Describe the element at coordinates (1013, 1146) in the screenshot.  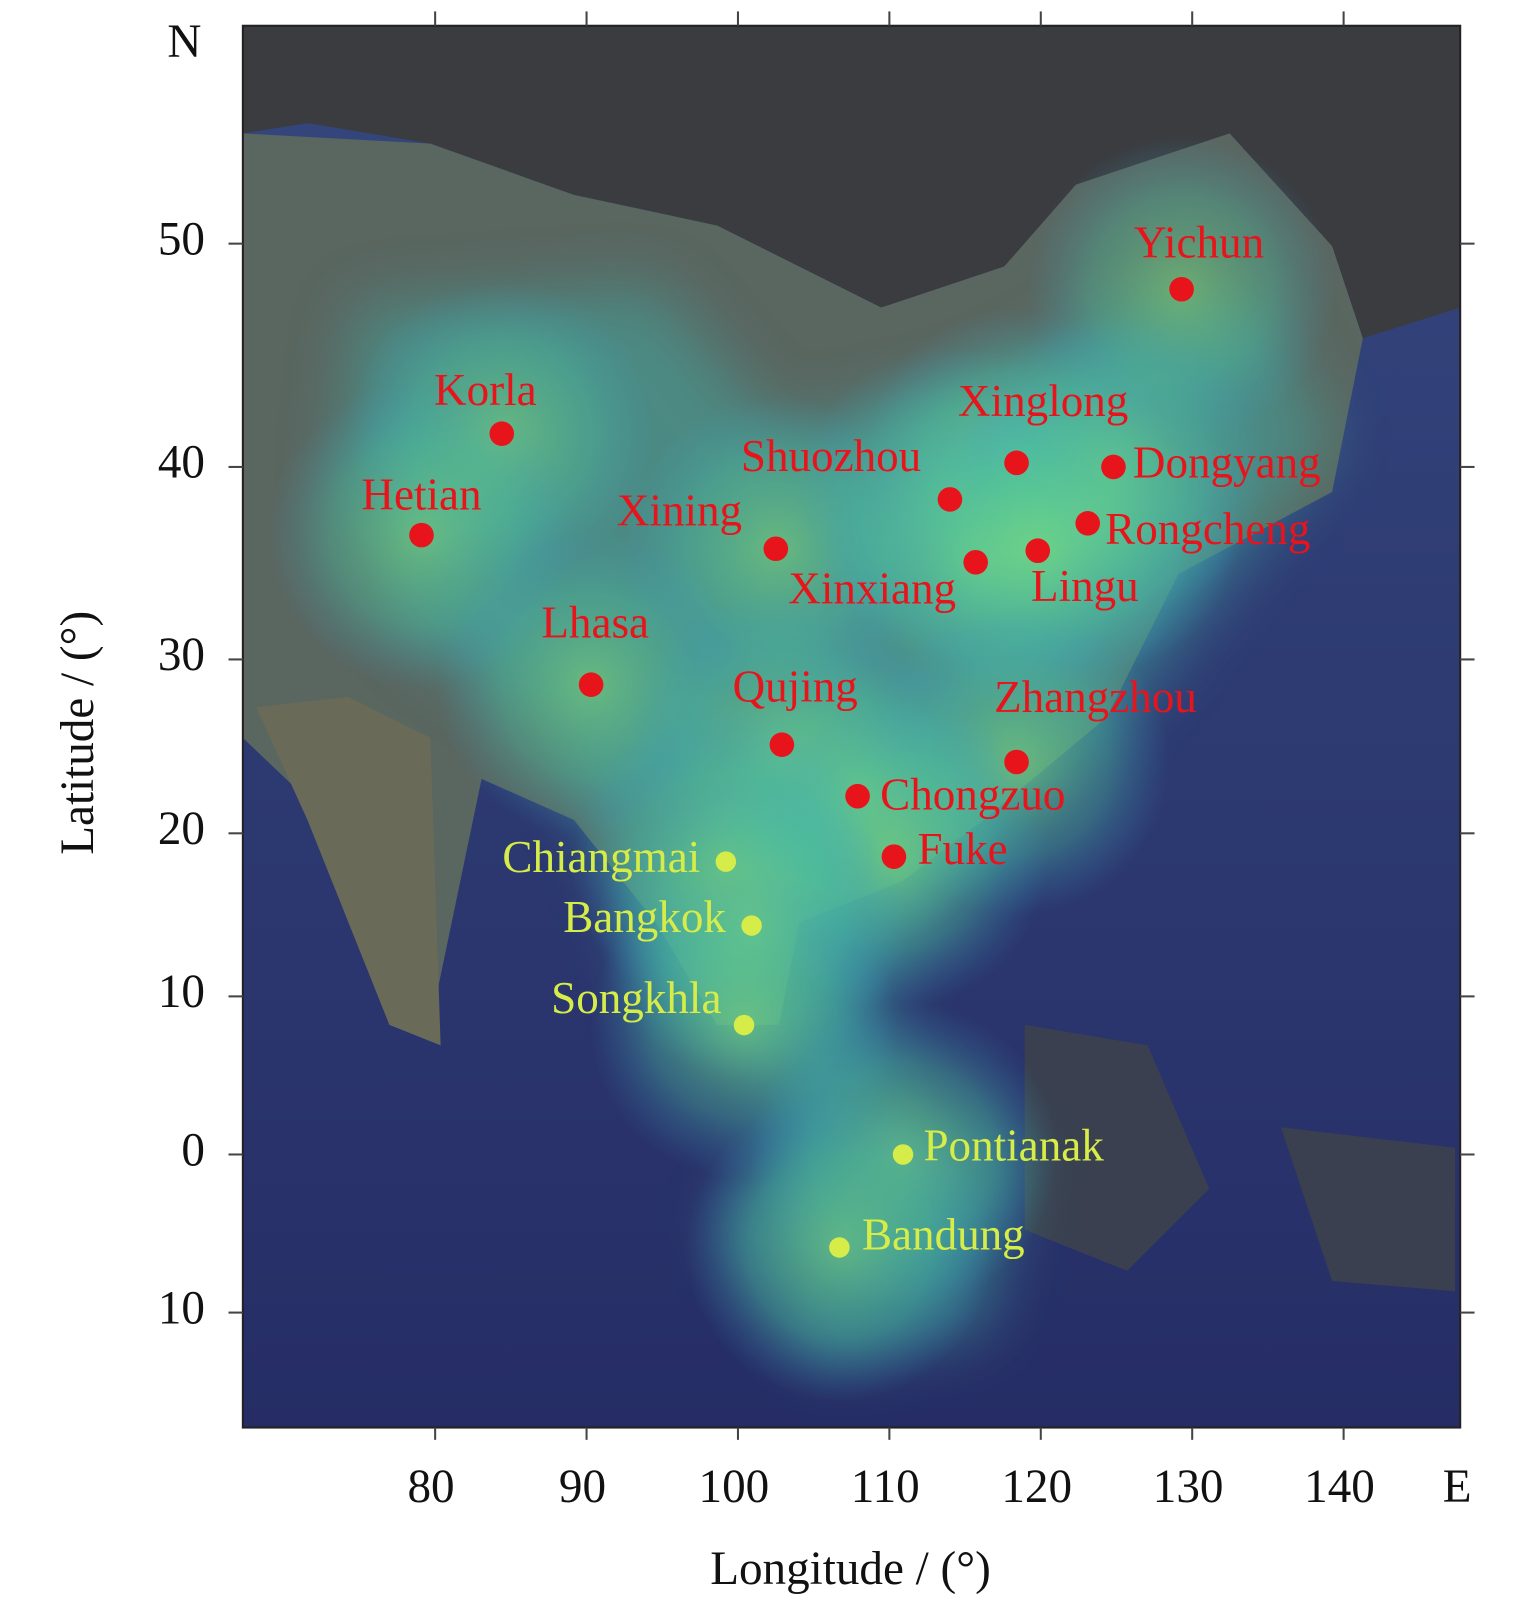
I see `station-label: Pontianak` at that location.